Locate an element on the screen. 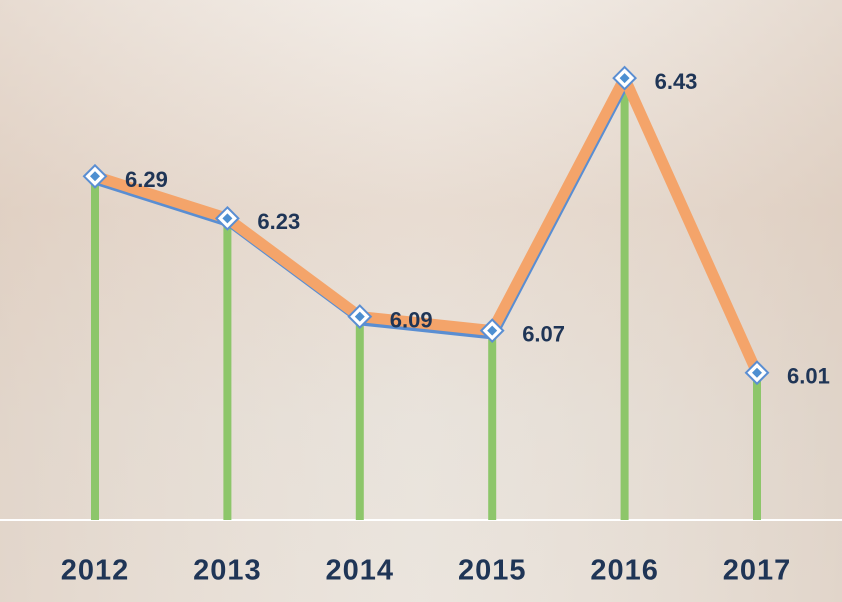 The width and height of the screenshot is (842, 602). data-label: 6.01 is located at coordinates (808, 376).